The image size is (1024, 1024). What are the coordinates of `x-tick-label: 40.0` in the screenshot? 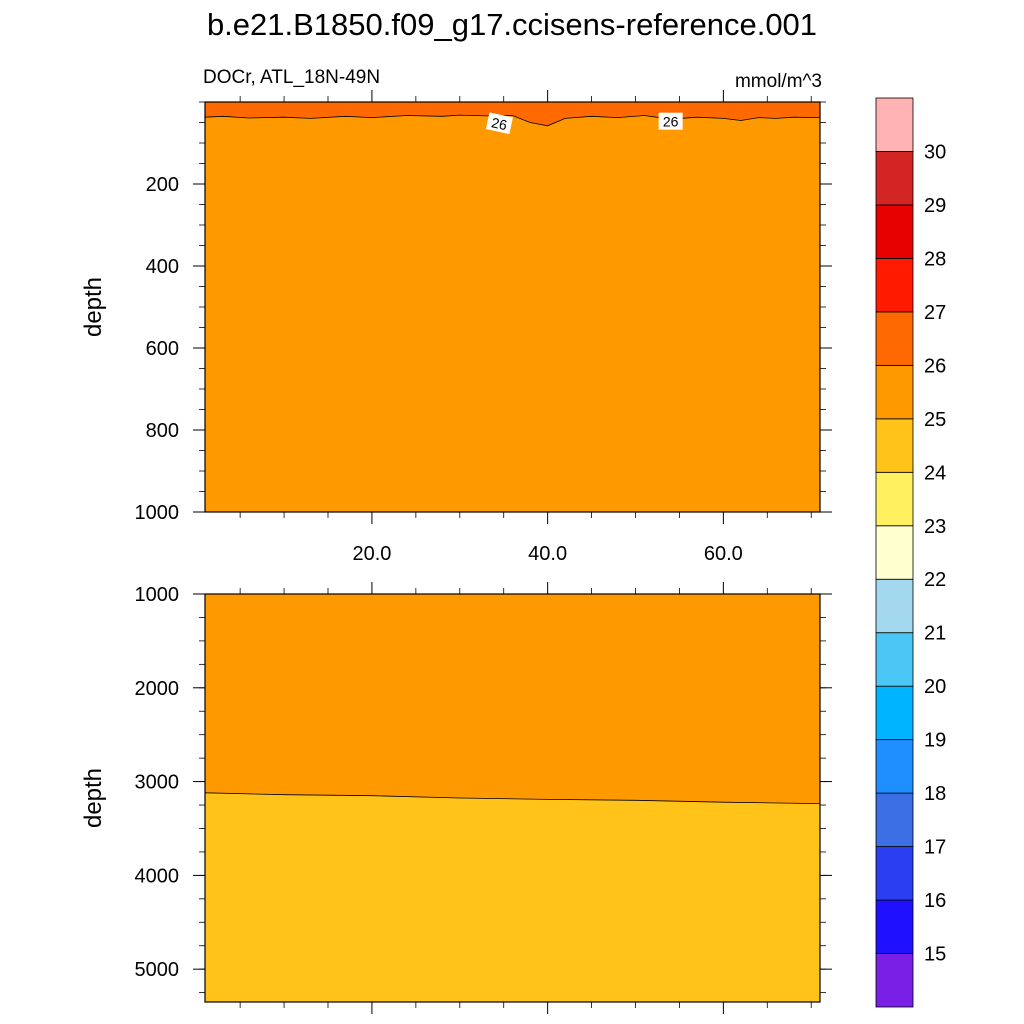 It's located at (547, 554).